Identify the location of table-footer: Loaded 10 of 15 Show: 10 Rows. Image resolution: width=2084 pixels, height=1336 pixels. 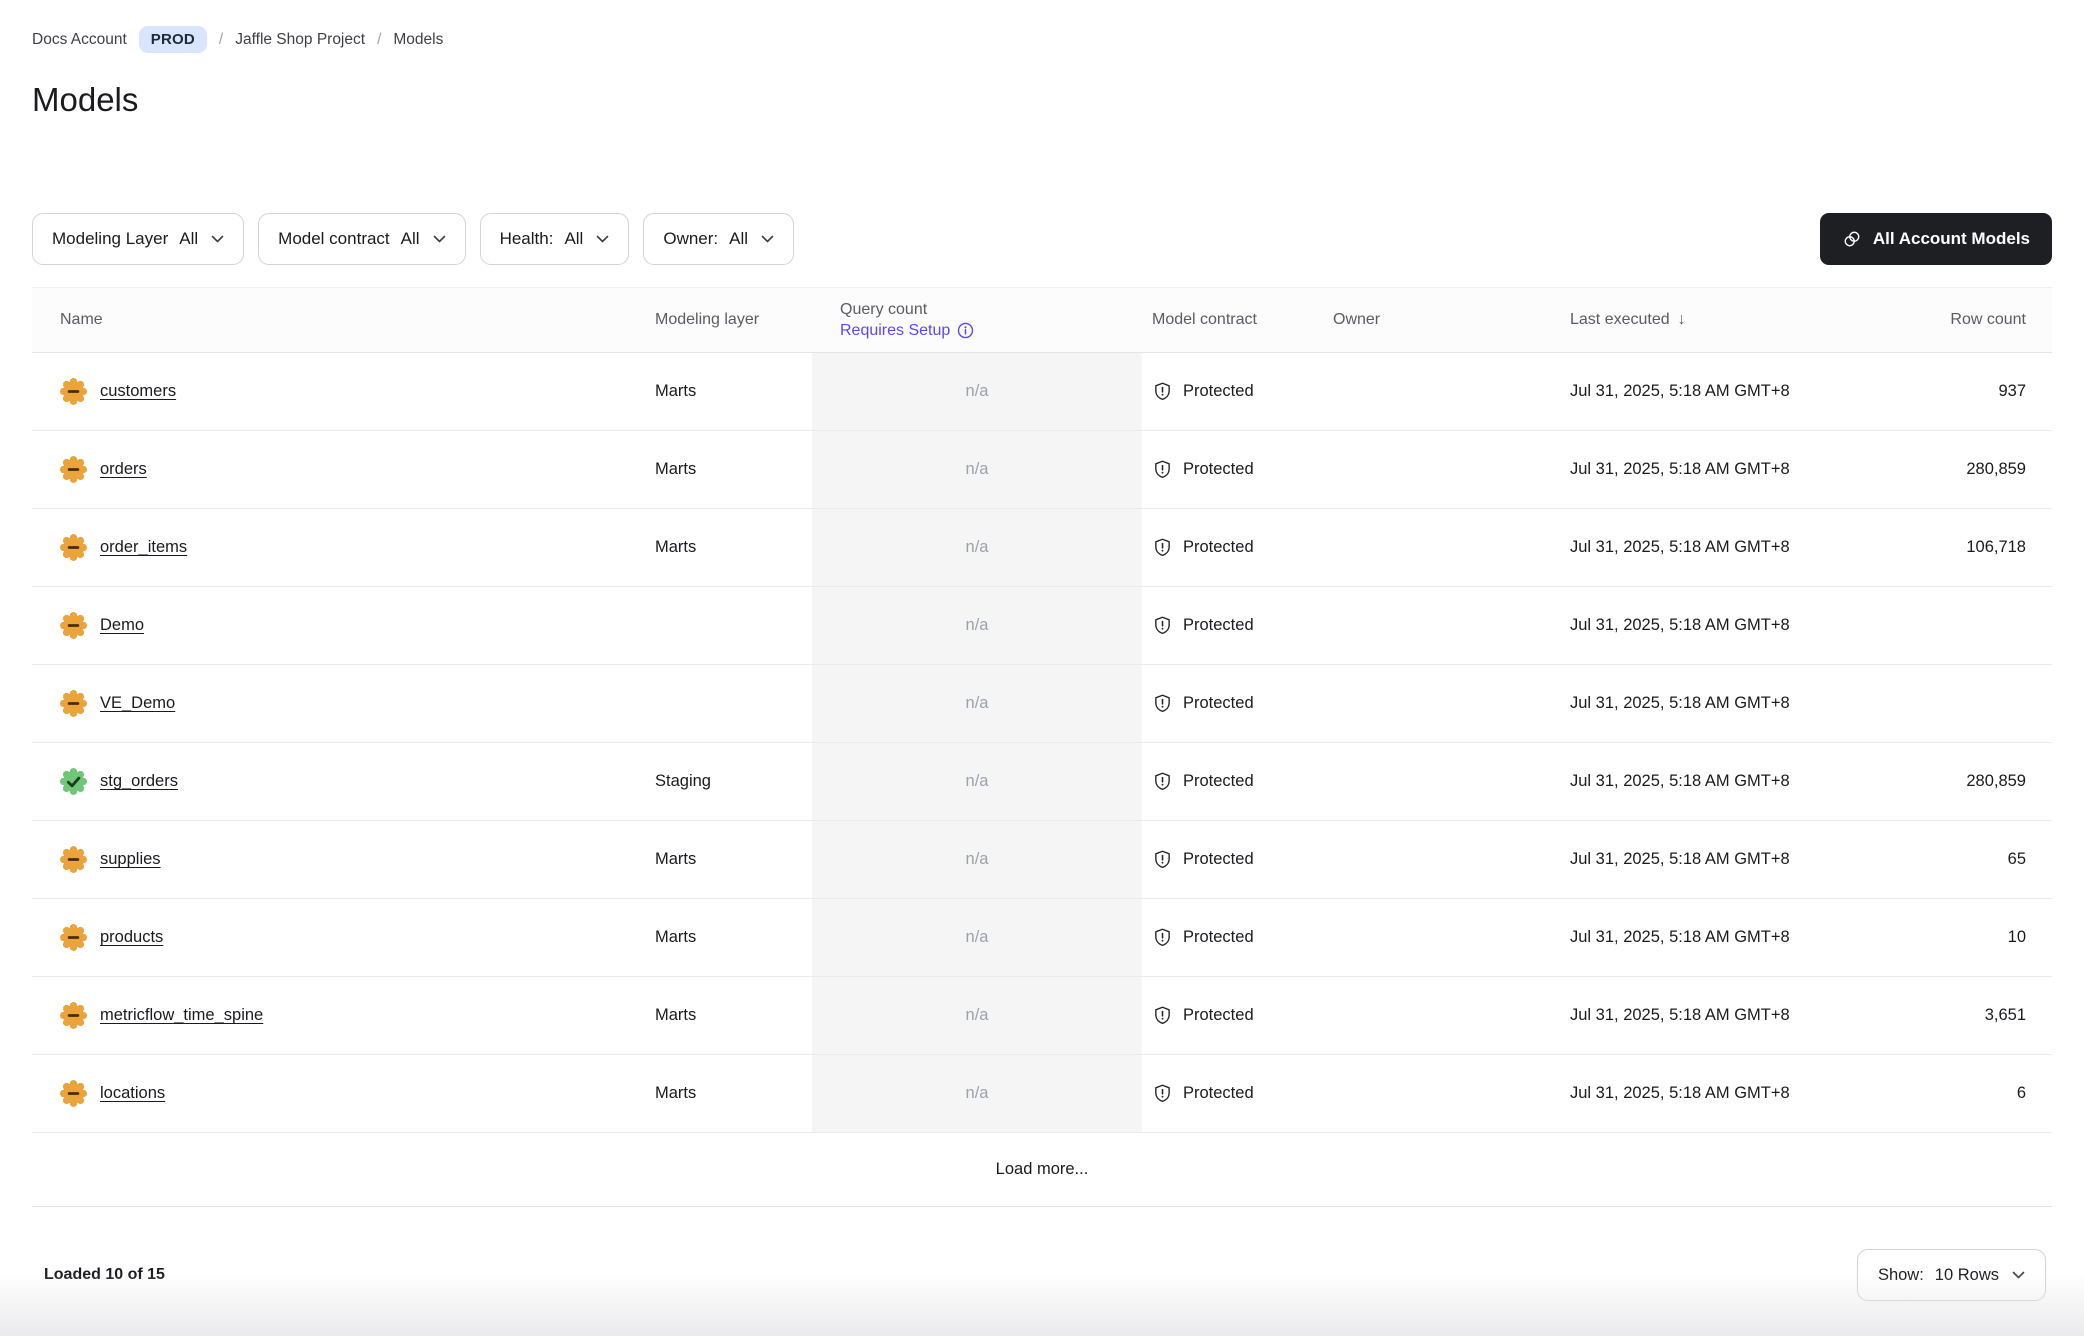
(1042, 1275).